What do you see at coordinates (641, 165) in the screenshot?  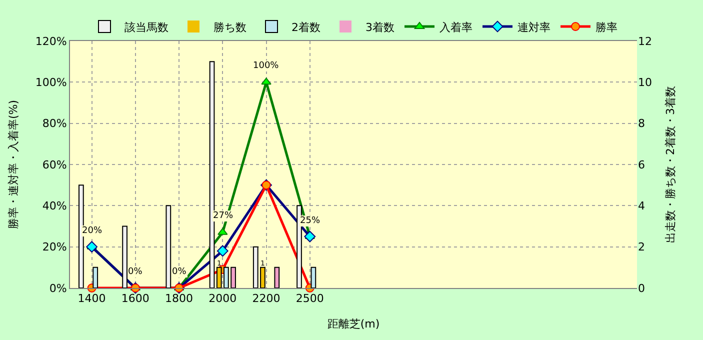 I see `y2-tick-label: 6` at bounding box center [641, 165].